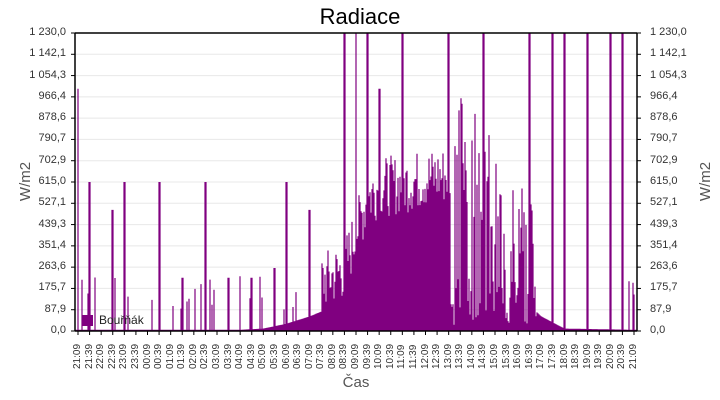 Image resolution: width=720 pixels, height=400 pixels. Describe the element at coordinates (274, 356) in the screenshot. I see `x-tick-label: 05:39` at that location.